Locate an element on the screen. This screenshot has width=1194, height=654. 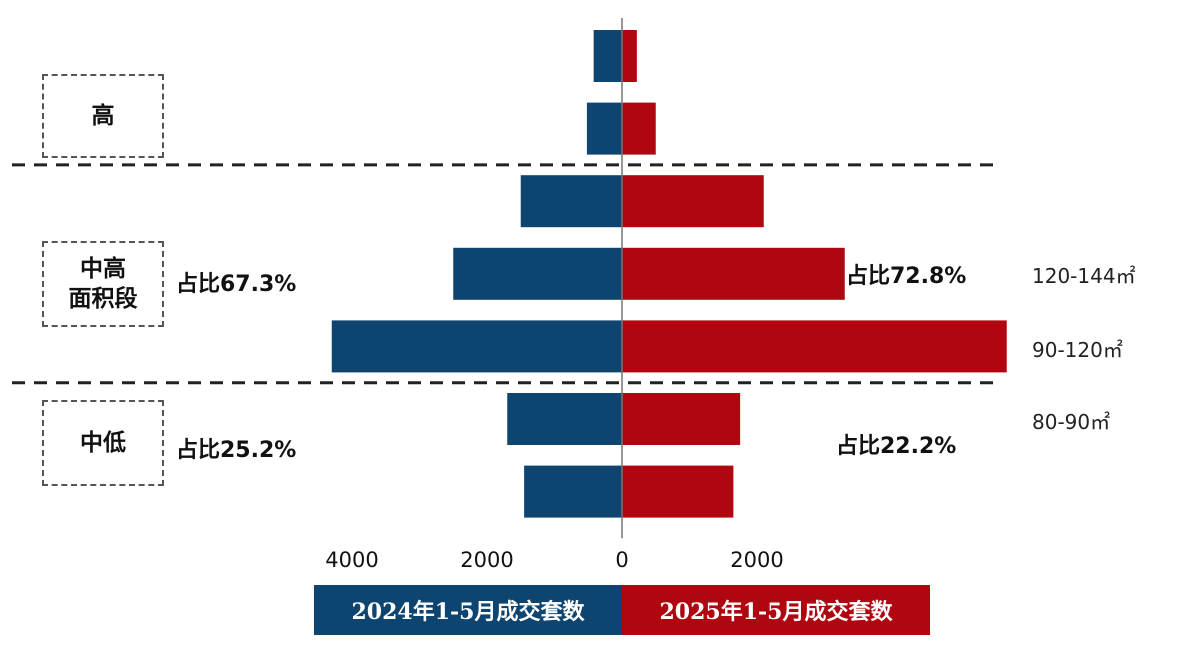
group-label-mid-high-line2: 面积段 is located at coordinates (103, 299).